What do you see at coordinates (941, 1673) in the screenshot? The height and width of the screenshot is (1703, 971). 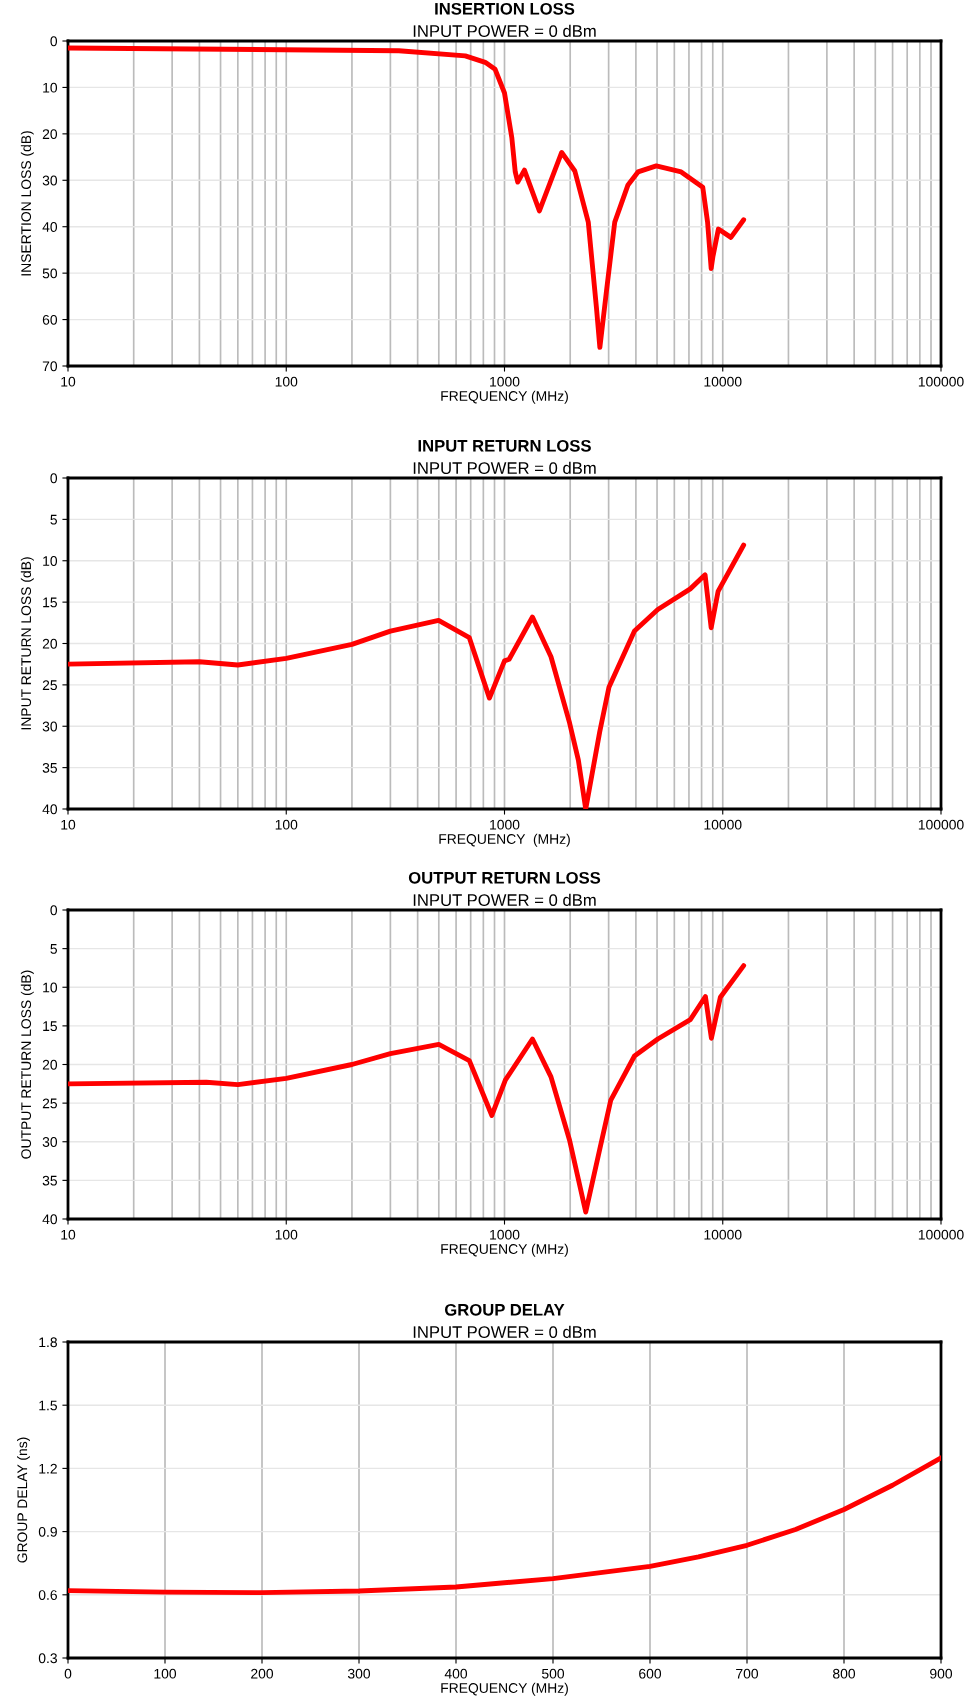 I see `x-tick-label: 900` at bounding box center [941, 1673].